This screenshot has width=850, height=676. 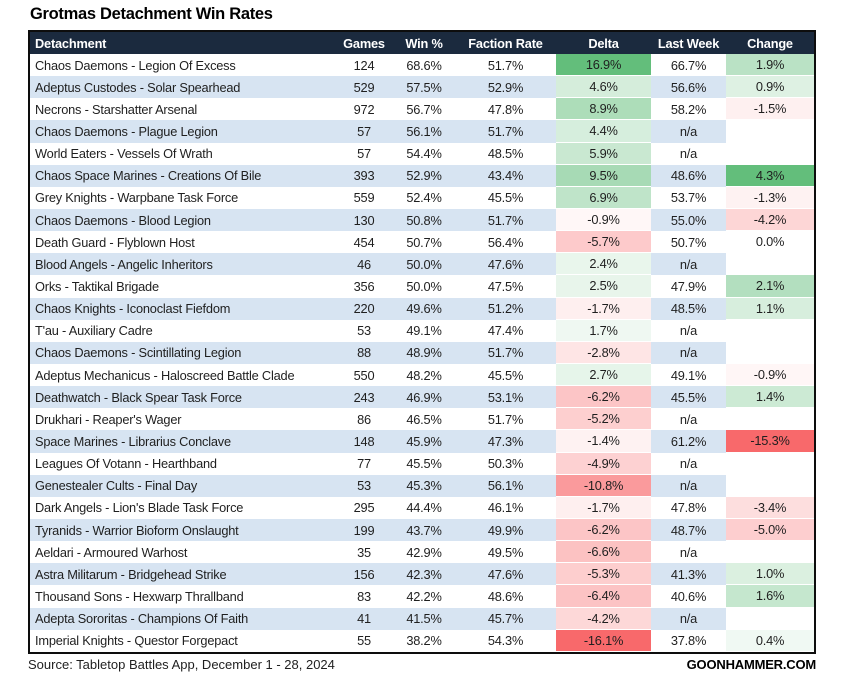 What do you see at coordinates (182, 131) in the screenshot?
I see `detachment-cell: Chaos Daemons - Plague Legion` at bounding box center [182, 131].